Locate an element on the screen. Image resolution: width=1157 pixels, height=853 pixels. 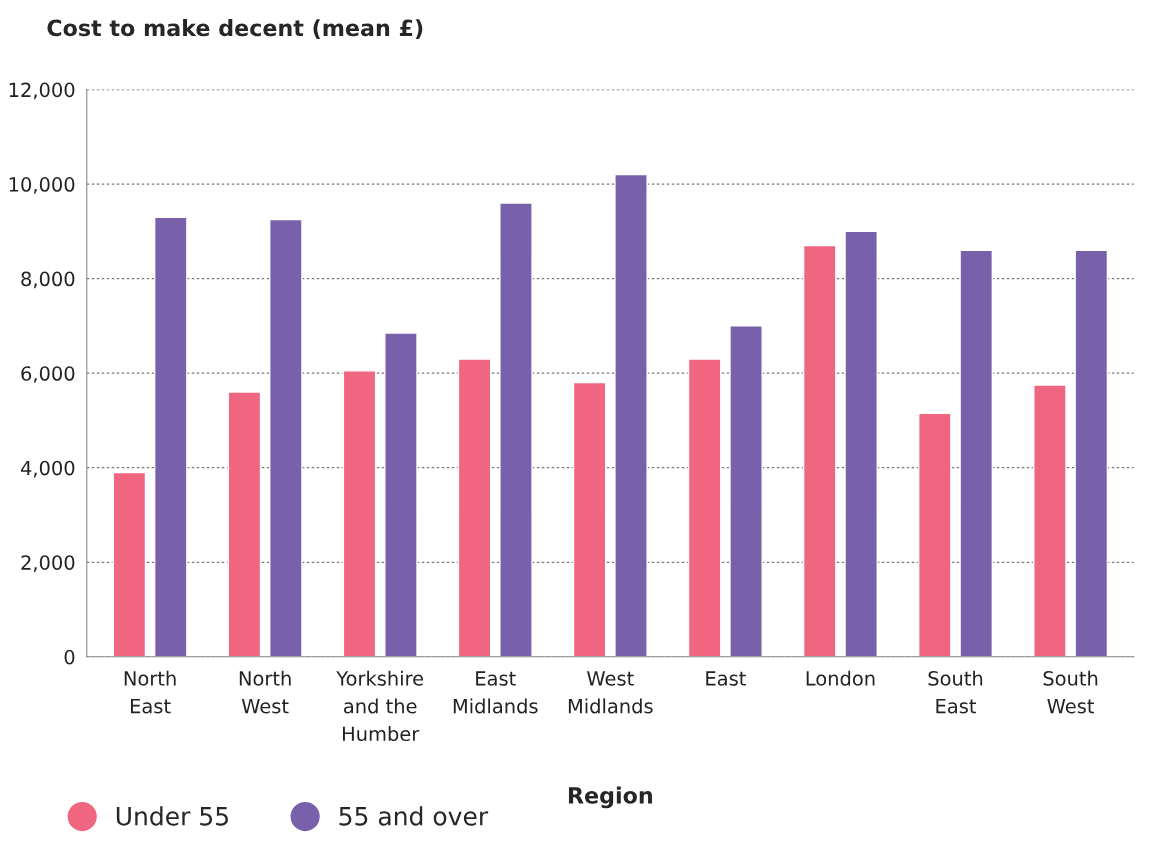
y-axis-title: Cost to make decent (mean £) is located at coordinates (235, 29).